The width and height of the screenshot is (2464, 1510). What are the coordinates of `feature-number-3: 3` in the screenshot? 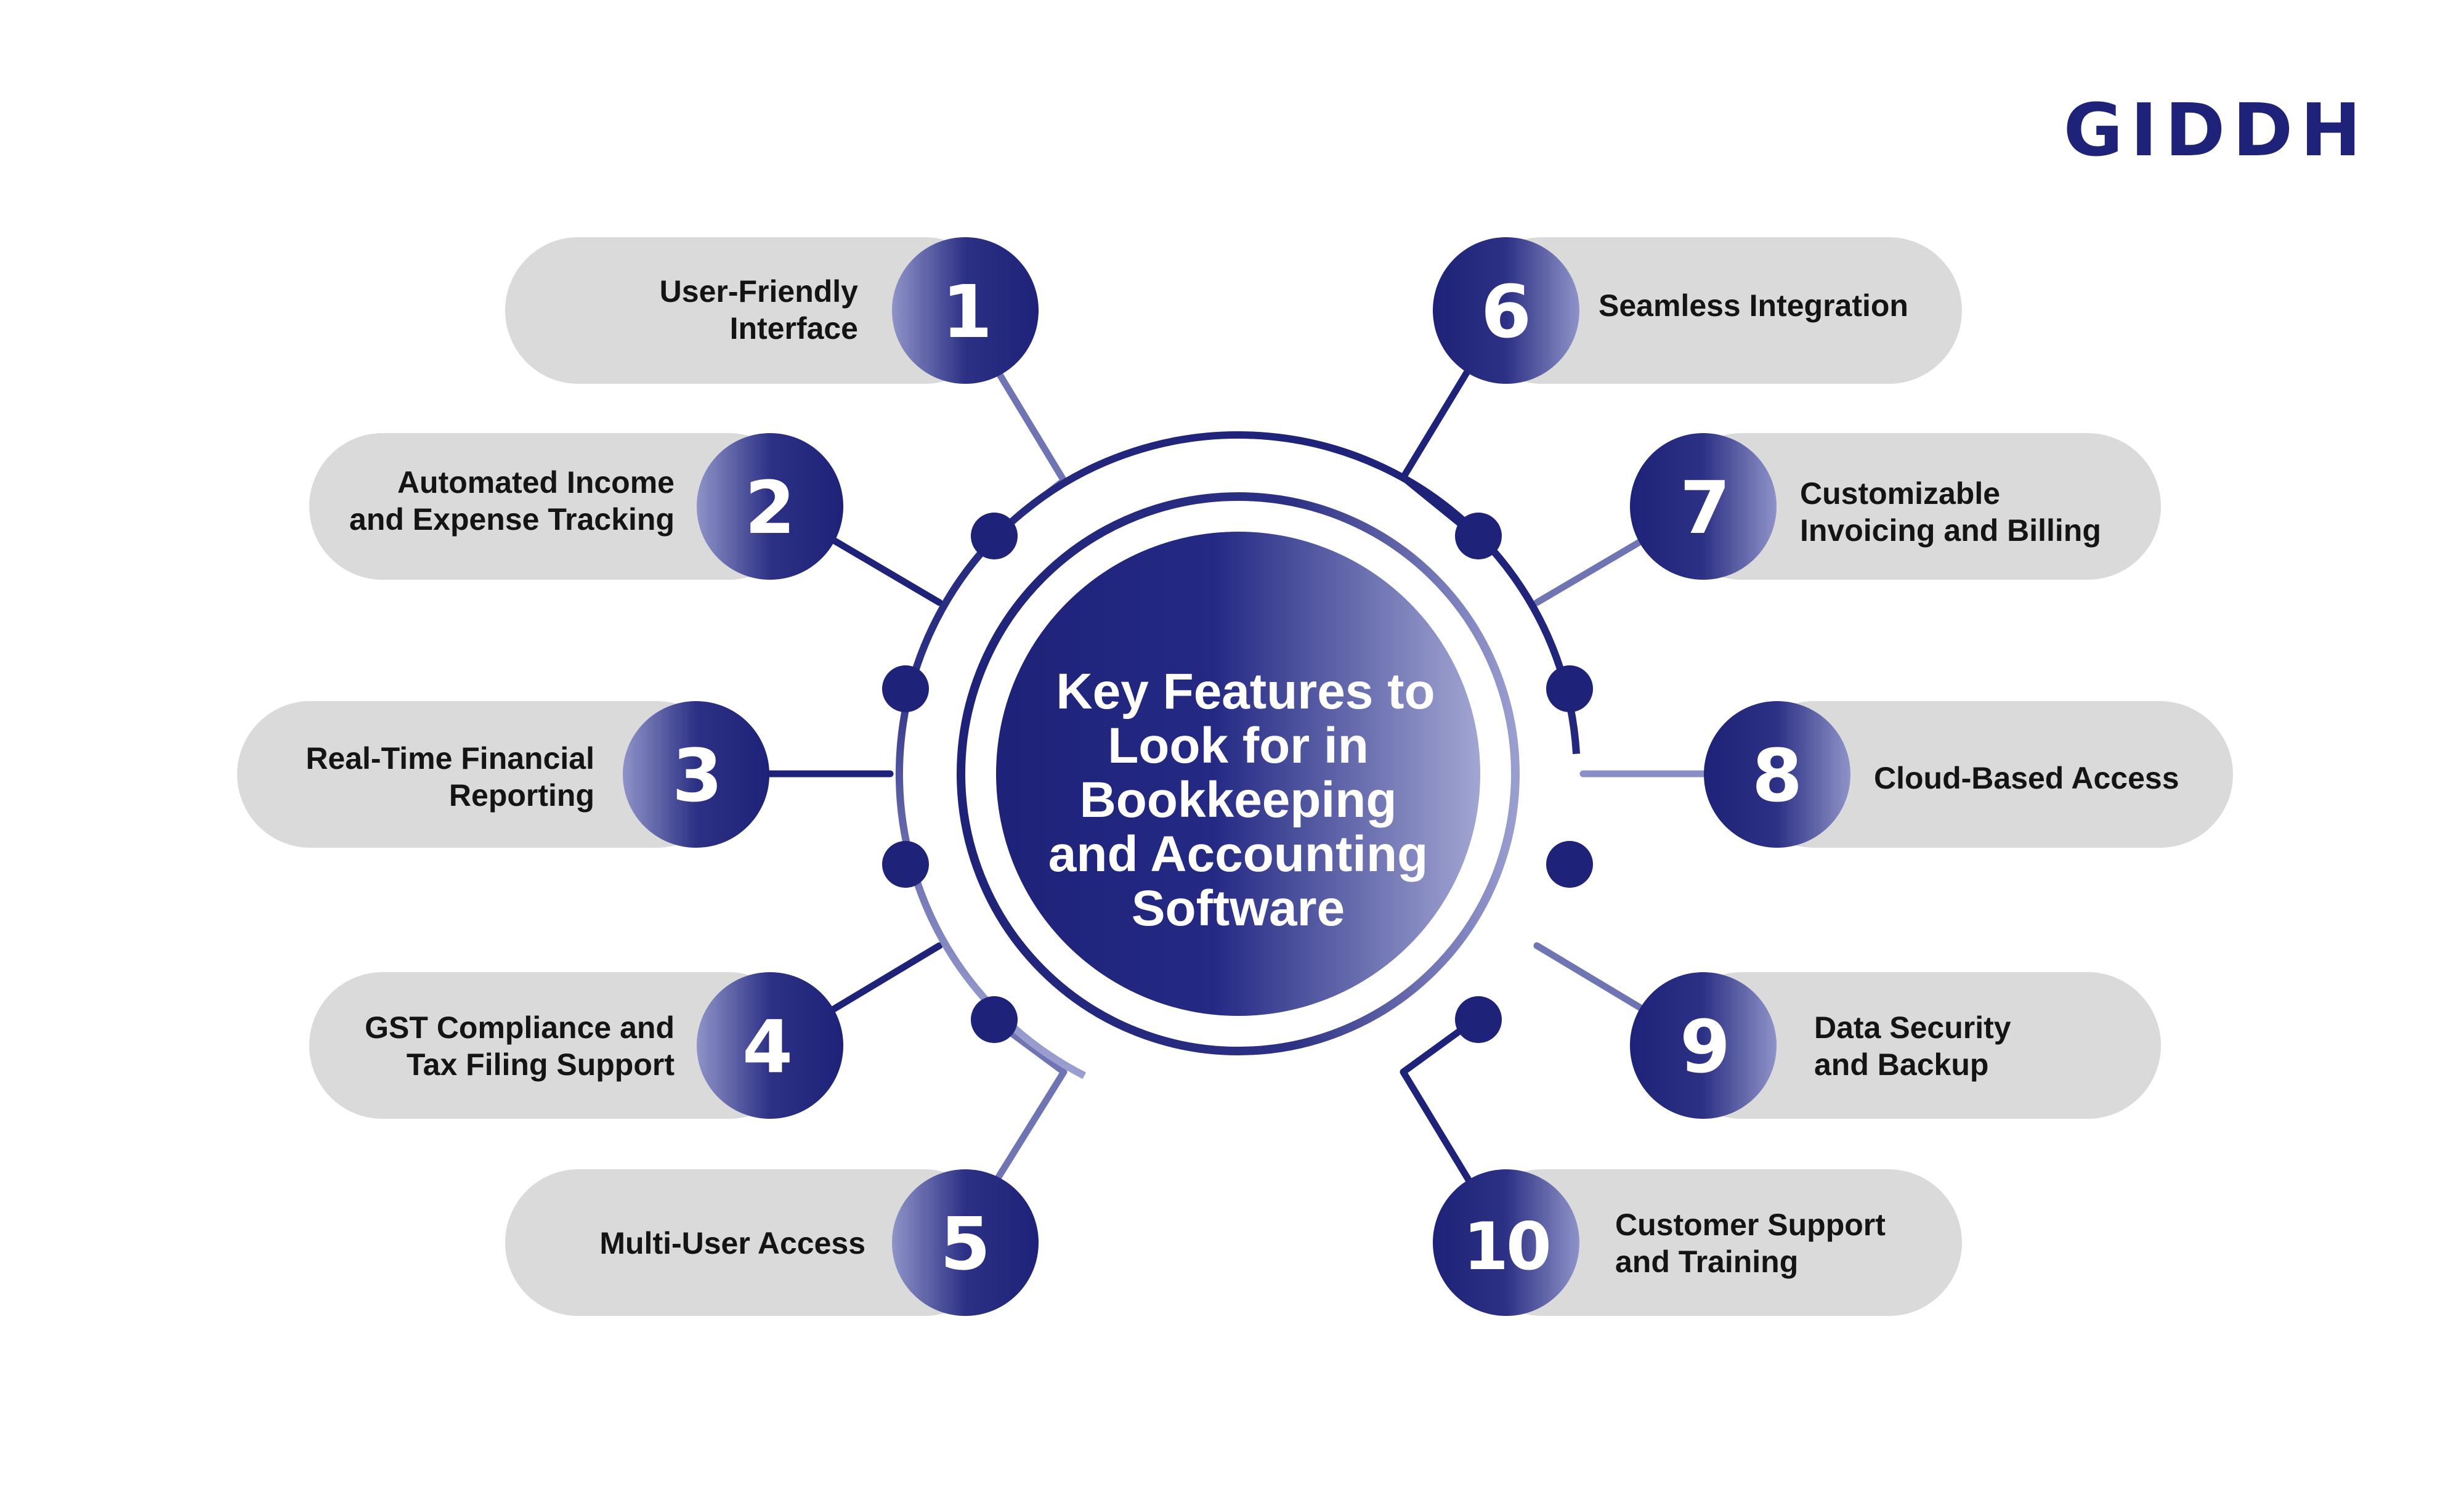 It's located at (697, 776).